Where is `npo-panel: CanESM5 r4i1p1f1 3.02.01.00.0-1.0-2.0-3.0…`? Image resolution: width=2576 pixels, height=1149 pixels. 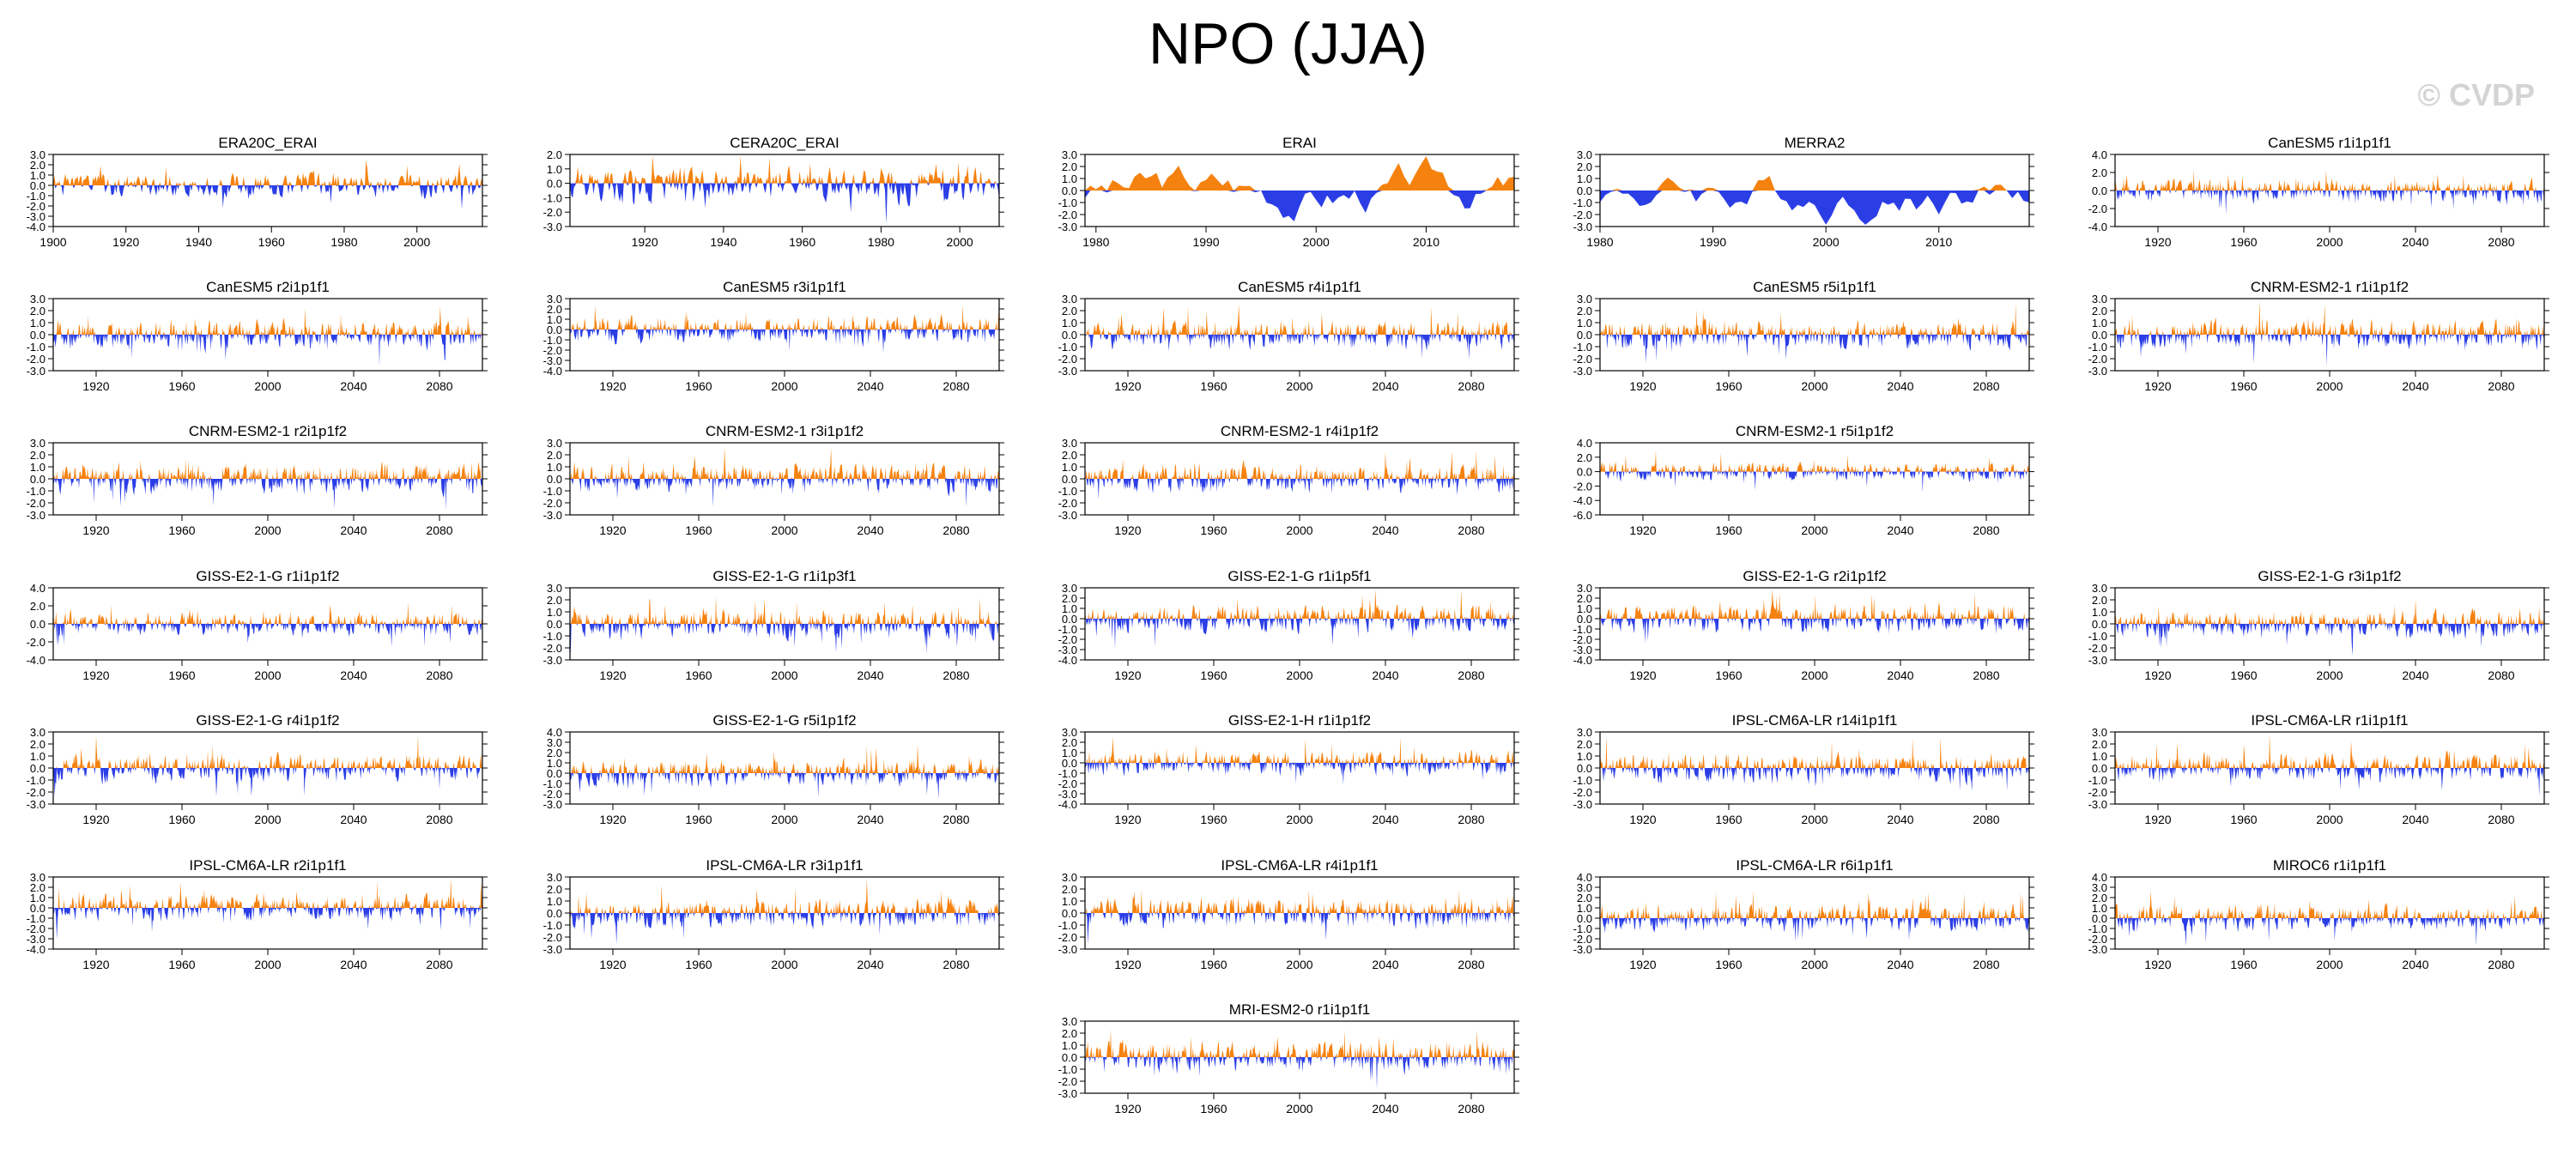
npo-panel: CanESM5 r4i1p1f1 3.02.01.00.0-1.0-2.0-3.0… is located at coordinates (1288, 336).